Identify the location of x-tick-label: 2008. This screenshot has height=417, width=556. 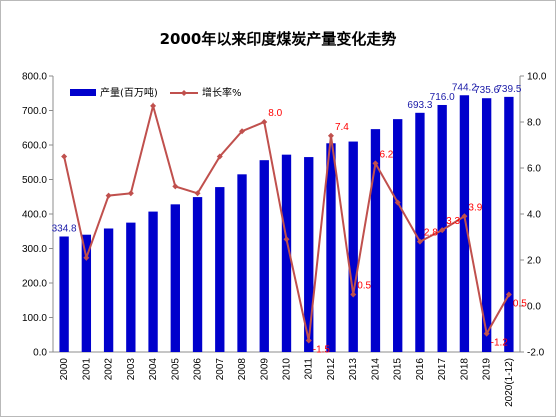
(242, 369).